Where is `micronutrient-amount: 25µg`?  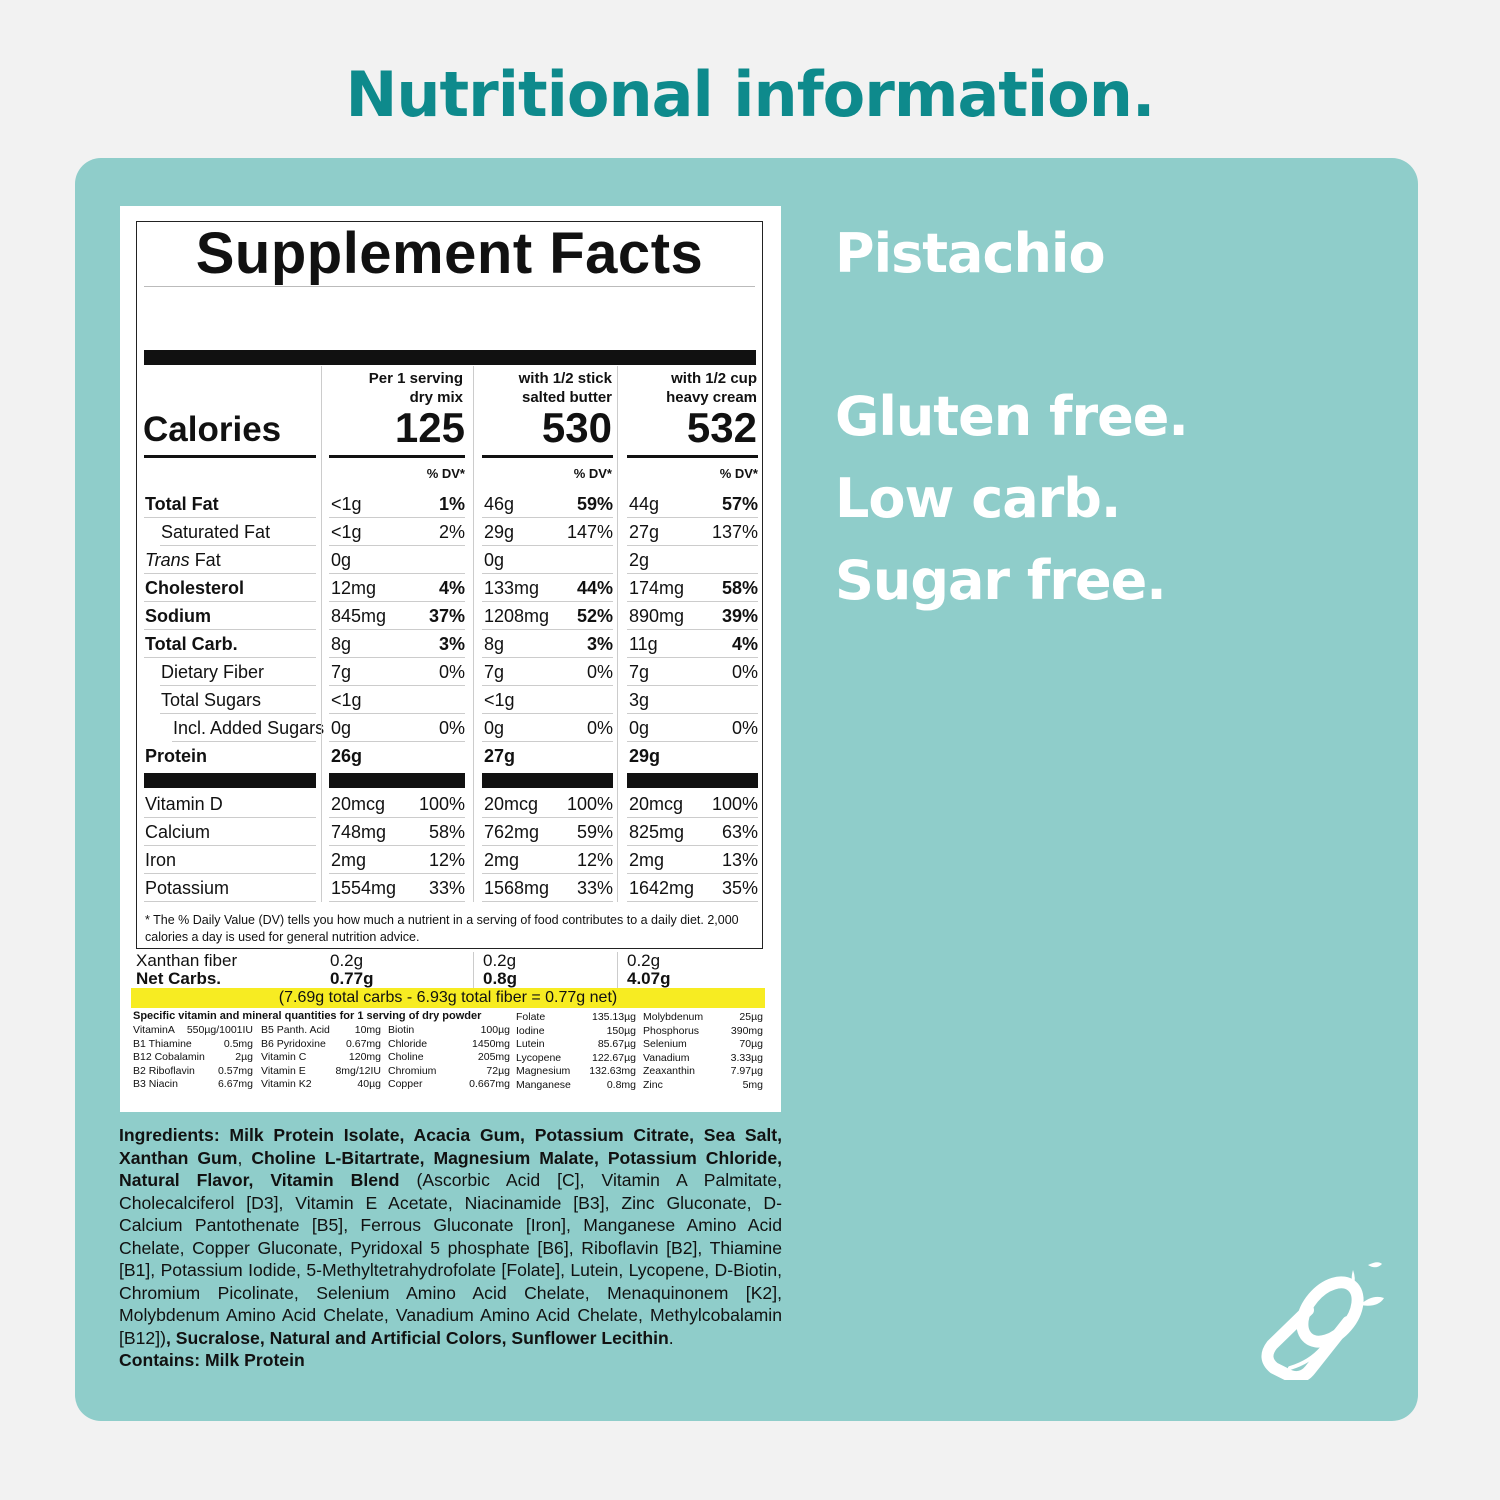 micronutrient-amount: 25µg is located at coordinates (751, 1017).